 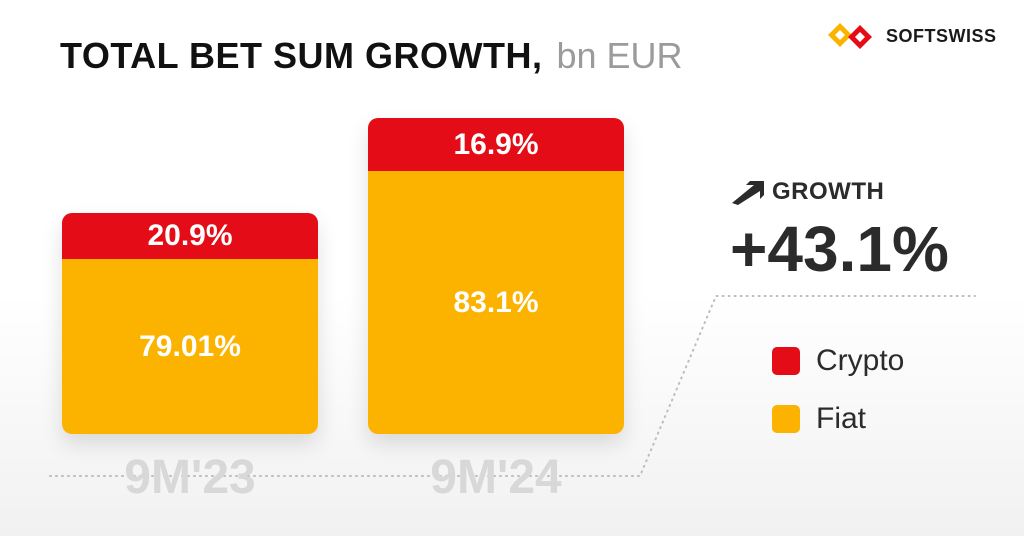 I want to click on bar-segment-fiat: 79.01%, so click(x=190, y=346).